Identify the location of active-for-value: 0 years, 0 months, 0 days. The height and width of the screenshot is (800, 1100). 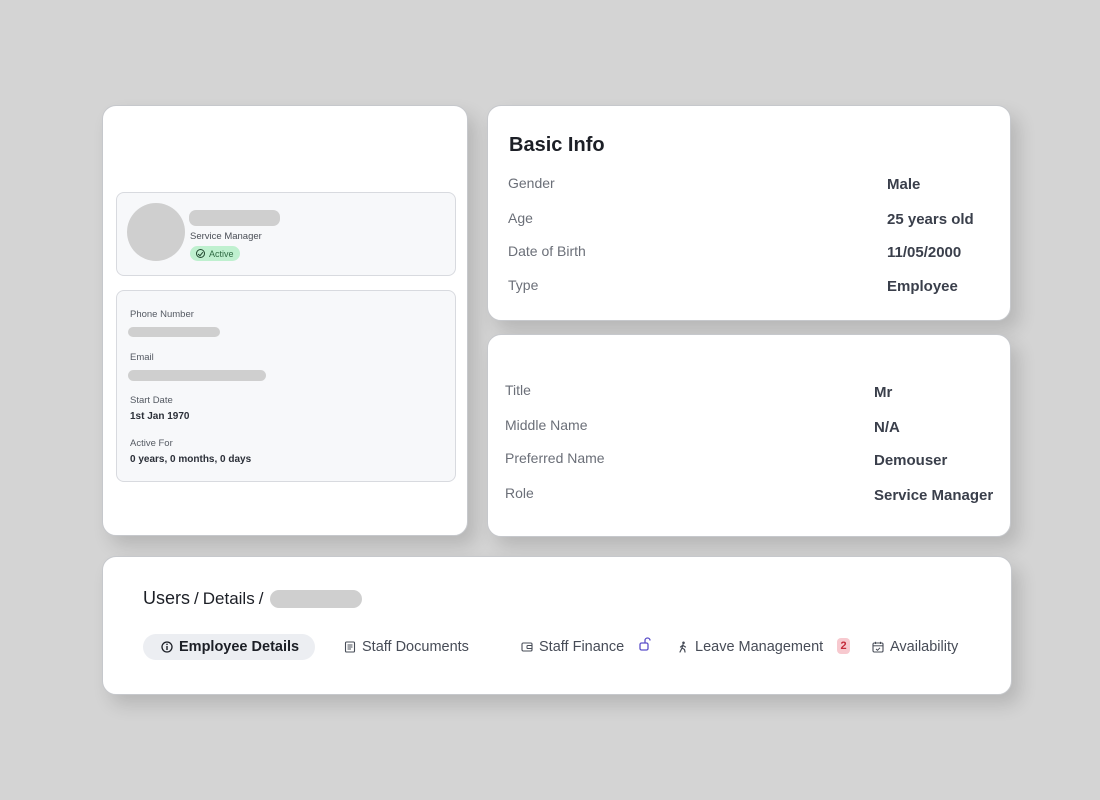
(191, 459).